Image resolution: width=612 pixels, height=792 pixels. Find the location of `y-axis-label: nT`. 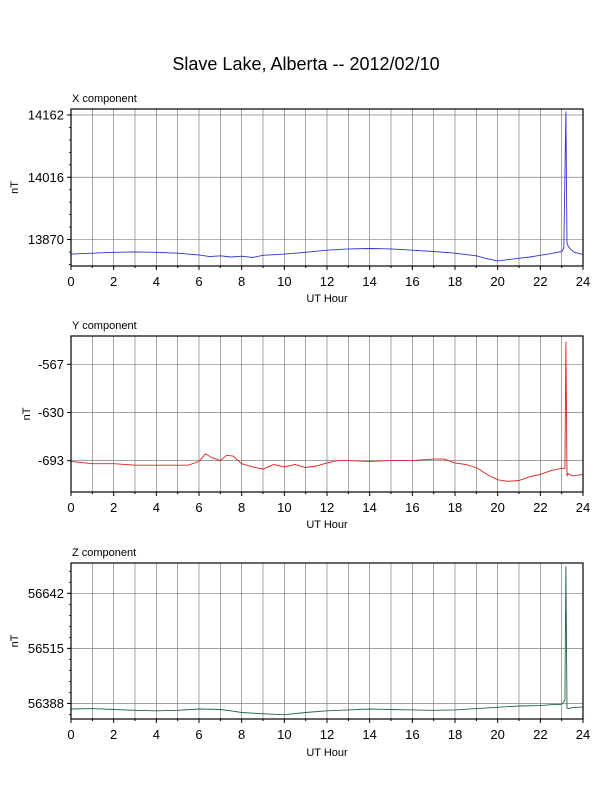

y-axis-label: nT is located at coordinates (15, 187).